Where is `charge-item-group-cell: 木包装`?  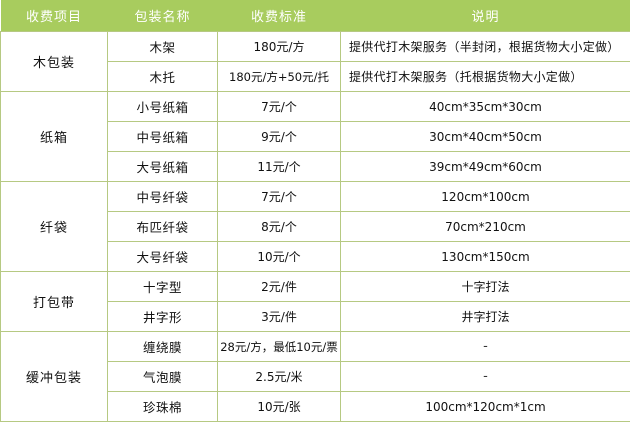 charge-item-group-cell: 木包装 is located at coordinates (54, 62).